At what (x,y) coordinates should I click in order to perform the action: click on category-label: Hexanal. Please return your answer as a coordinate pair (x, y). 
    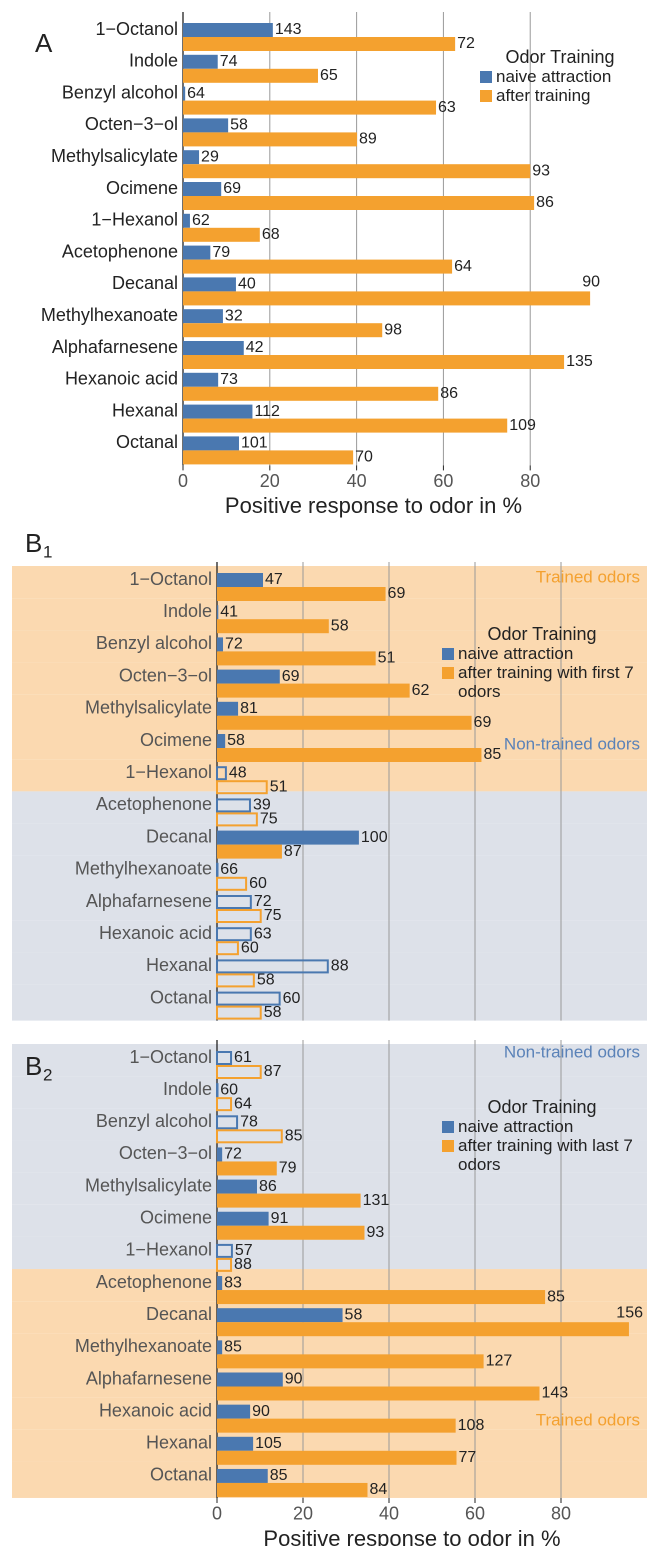
    Looking at the image, I should click on (145, 410).